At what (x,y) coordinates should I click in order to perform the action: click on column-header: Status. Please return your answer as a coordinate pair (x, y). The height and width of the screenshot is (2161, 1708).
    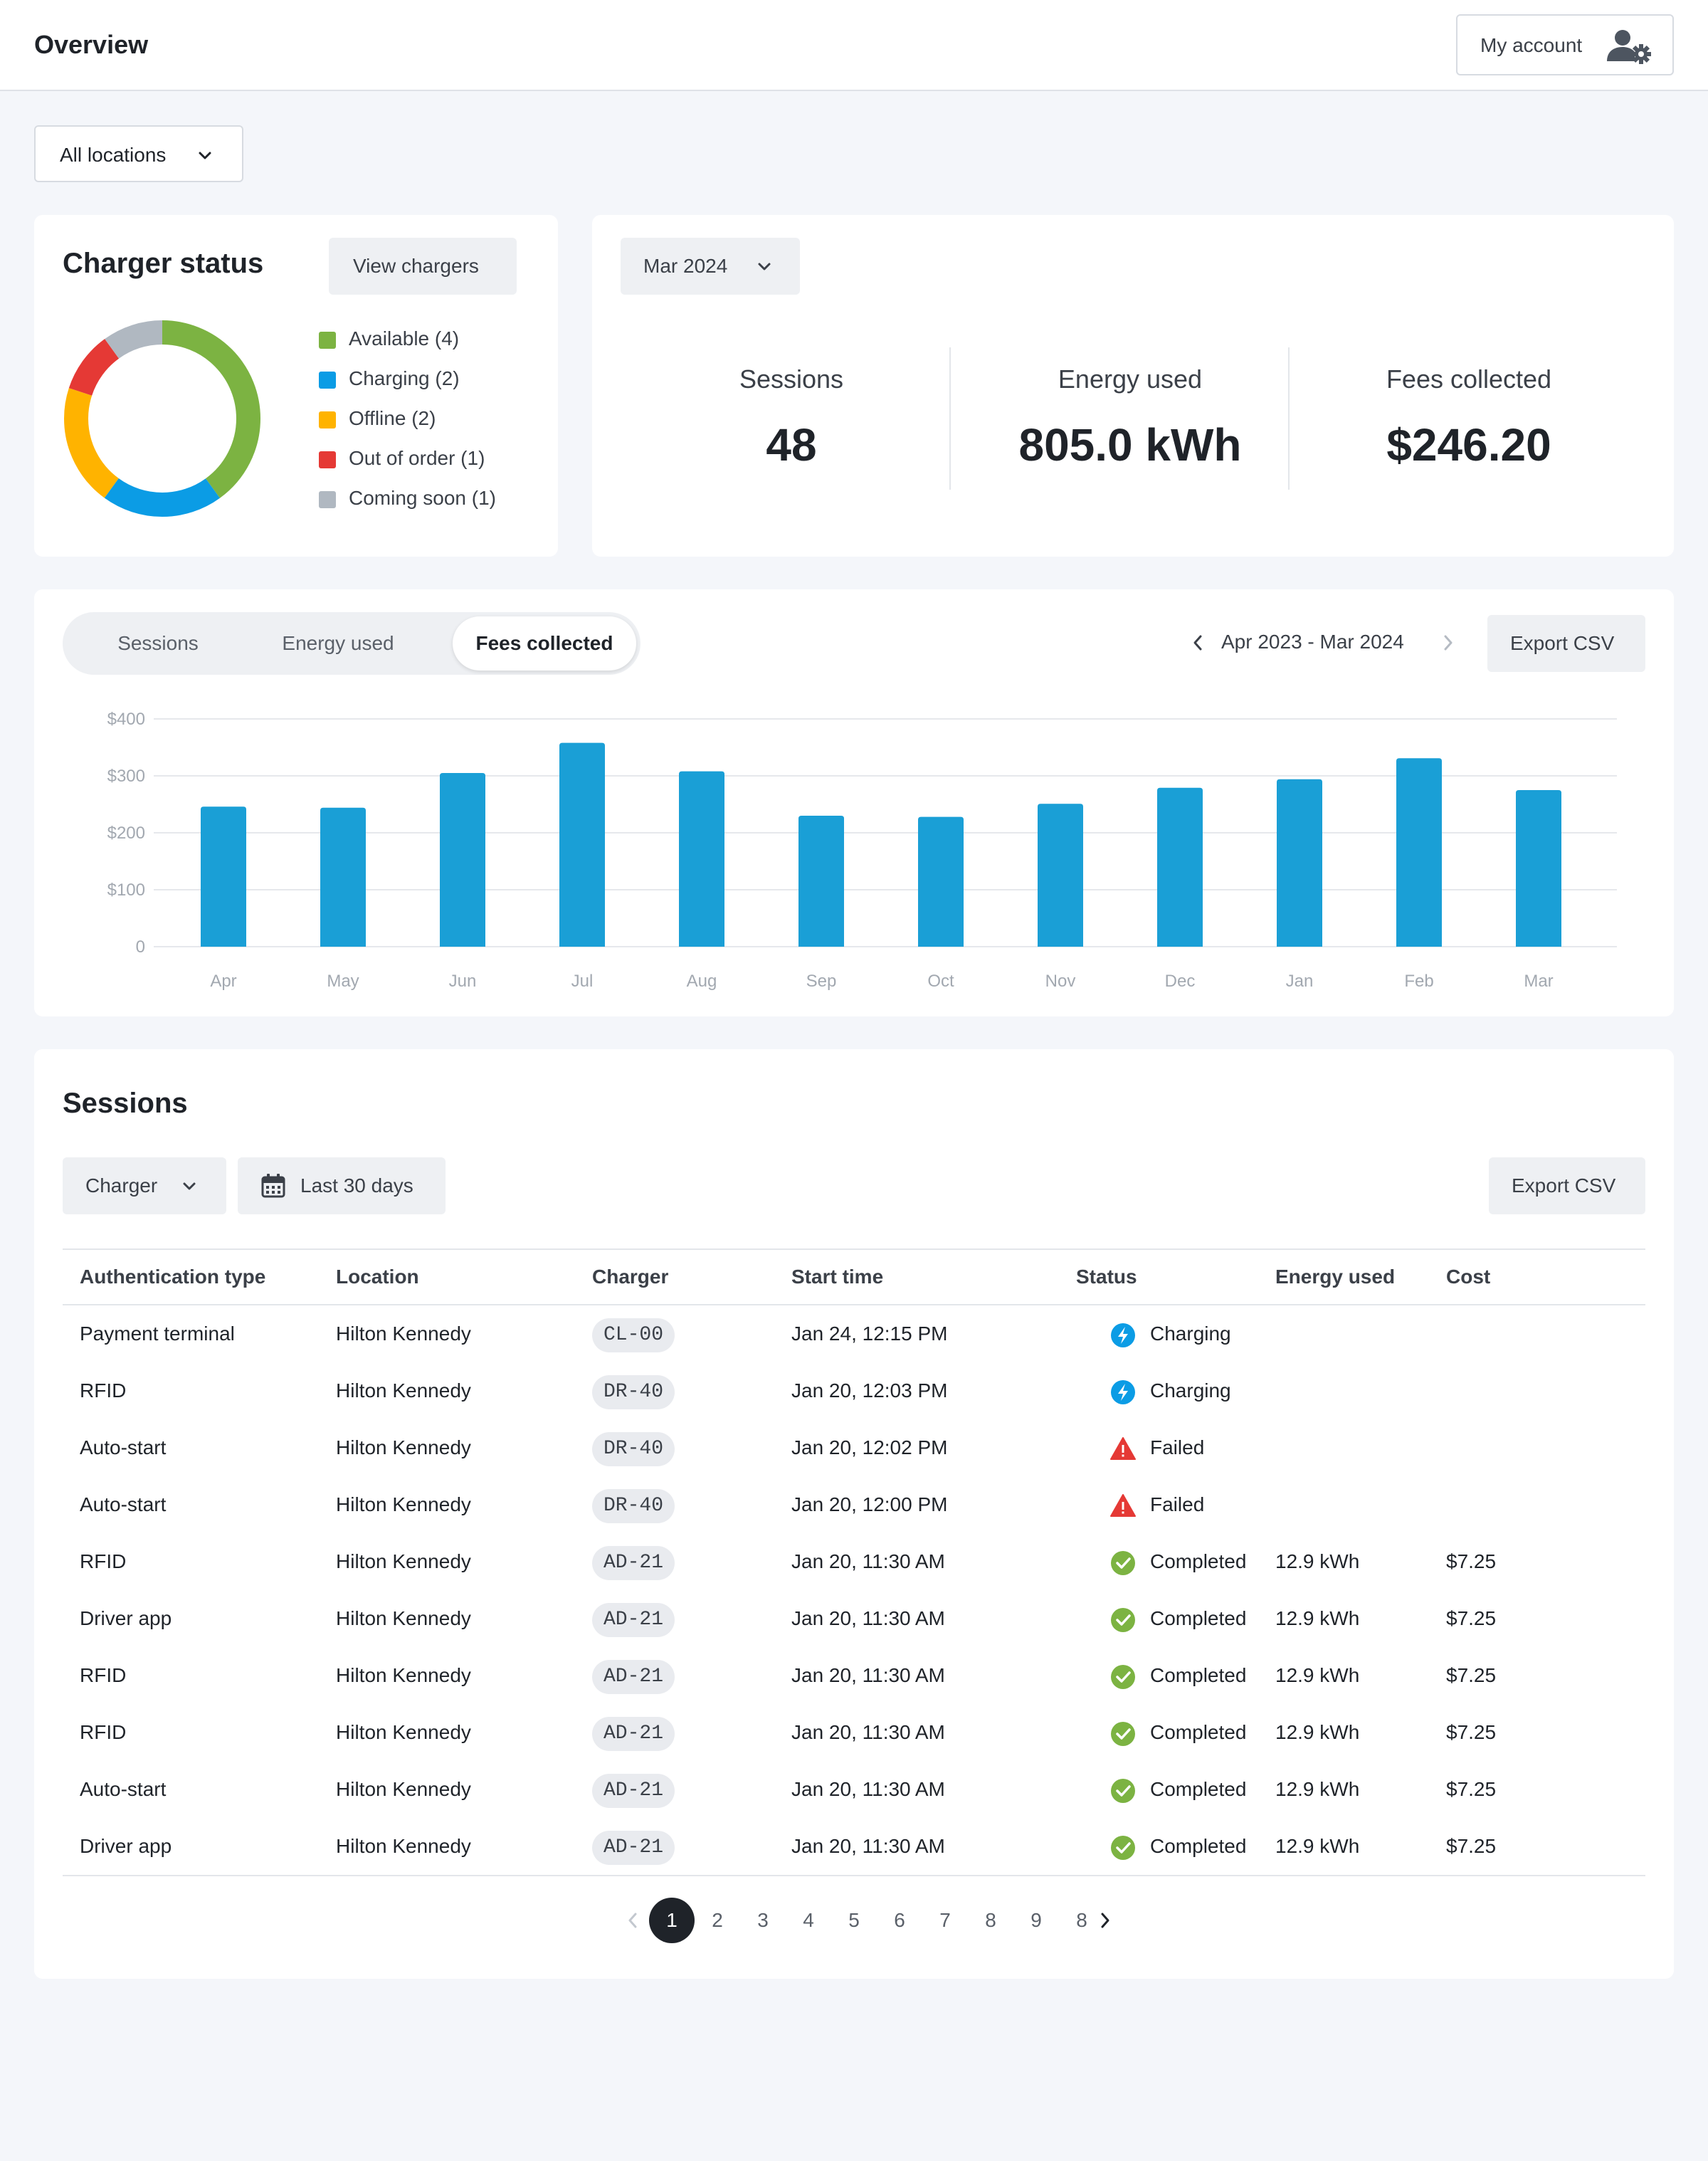
    Looking at the image, I should click on (1106, 1277).